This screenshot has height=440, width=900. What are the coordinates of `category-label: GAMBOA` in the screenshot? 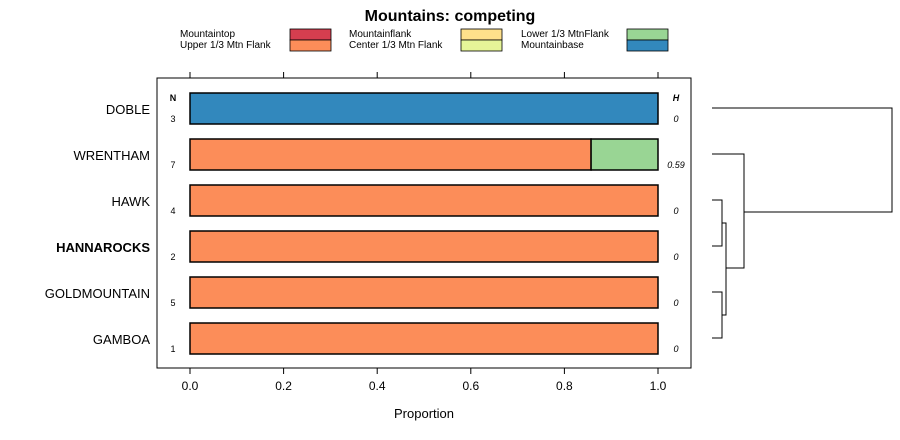 It's located at (121, 339).